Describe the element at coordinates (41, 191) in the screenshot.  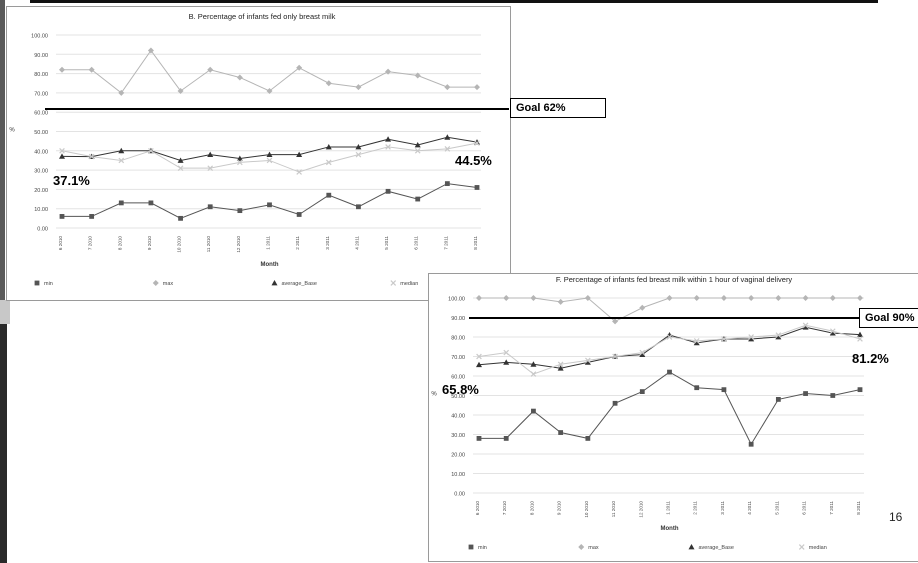
I see `chart-b-ytick-label: 20.00` at that location.